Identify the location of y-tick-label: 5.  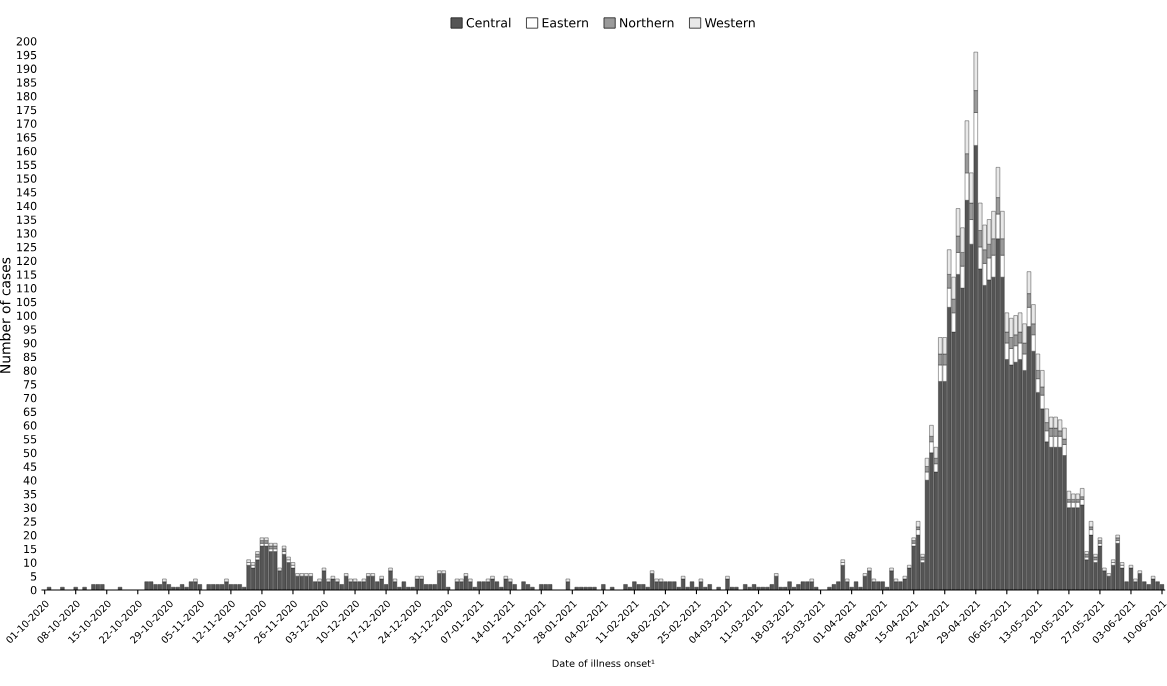
(33, 576).